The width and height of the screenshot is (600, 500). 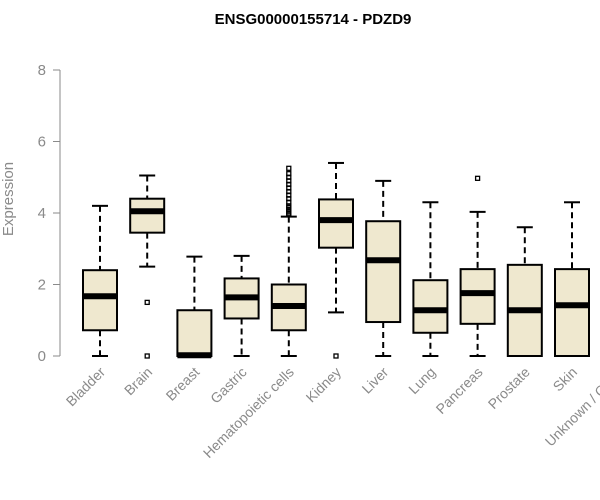 I want to click on y-tick-label-0: 0, so click(x=42, y=356).